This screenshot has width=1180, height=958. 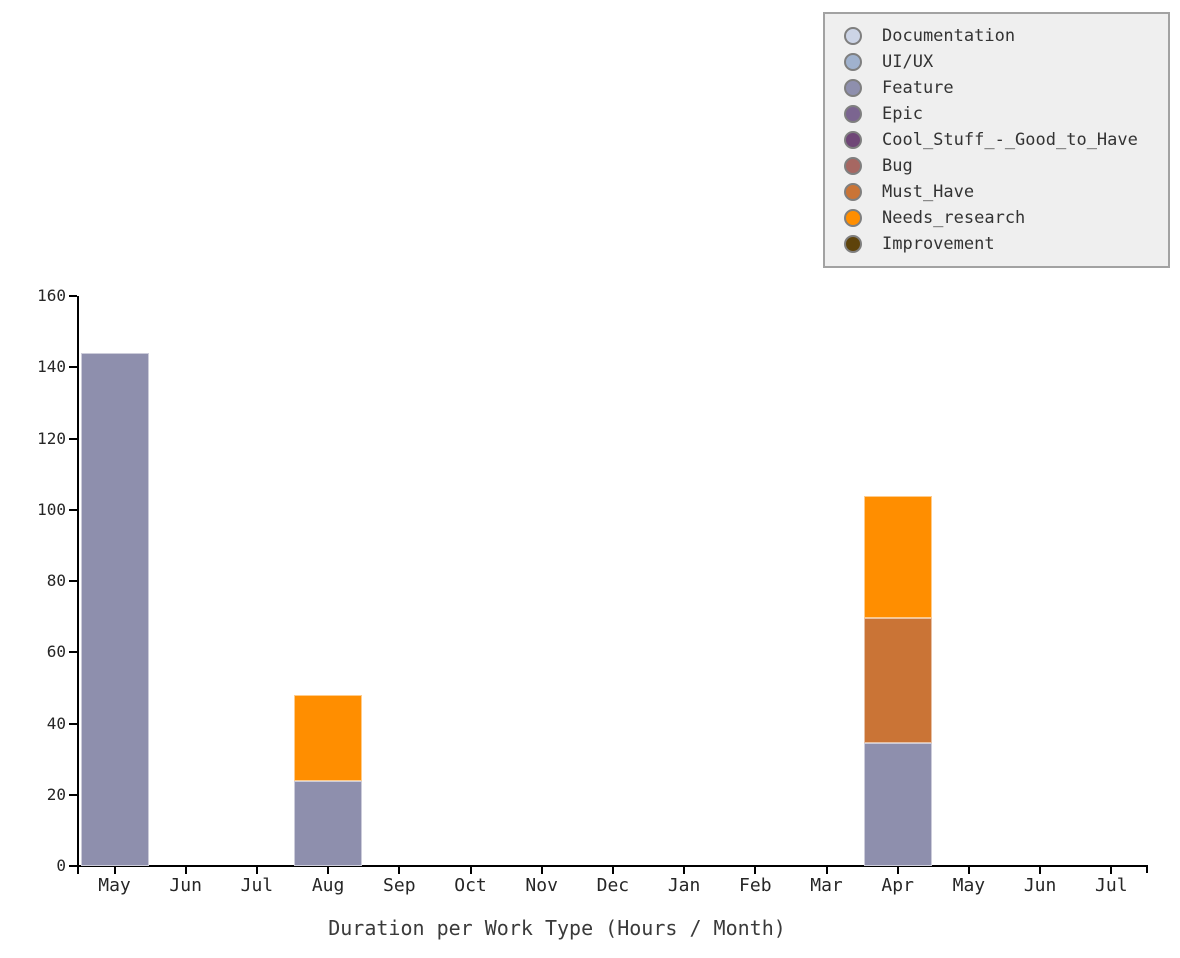 What do you see at coordinates (897, 885) in the screenshot?
I see `x-tick-label: Apr` at bounding box center [897, 885].